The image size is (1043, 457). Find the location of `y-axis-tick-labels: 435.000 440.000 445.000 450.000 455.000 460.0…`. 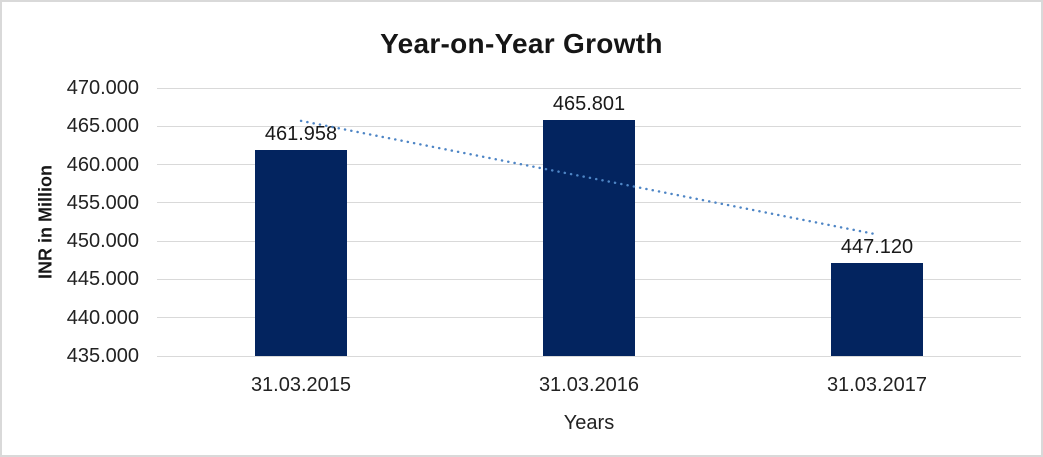

y-axis-tick-labels: 435.000 440.000 445.000 450.000 455.000 460.0… is located at coordinates (70, 222).